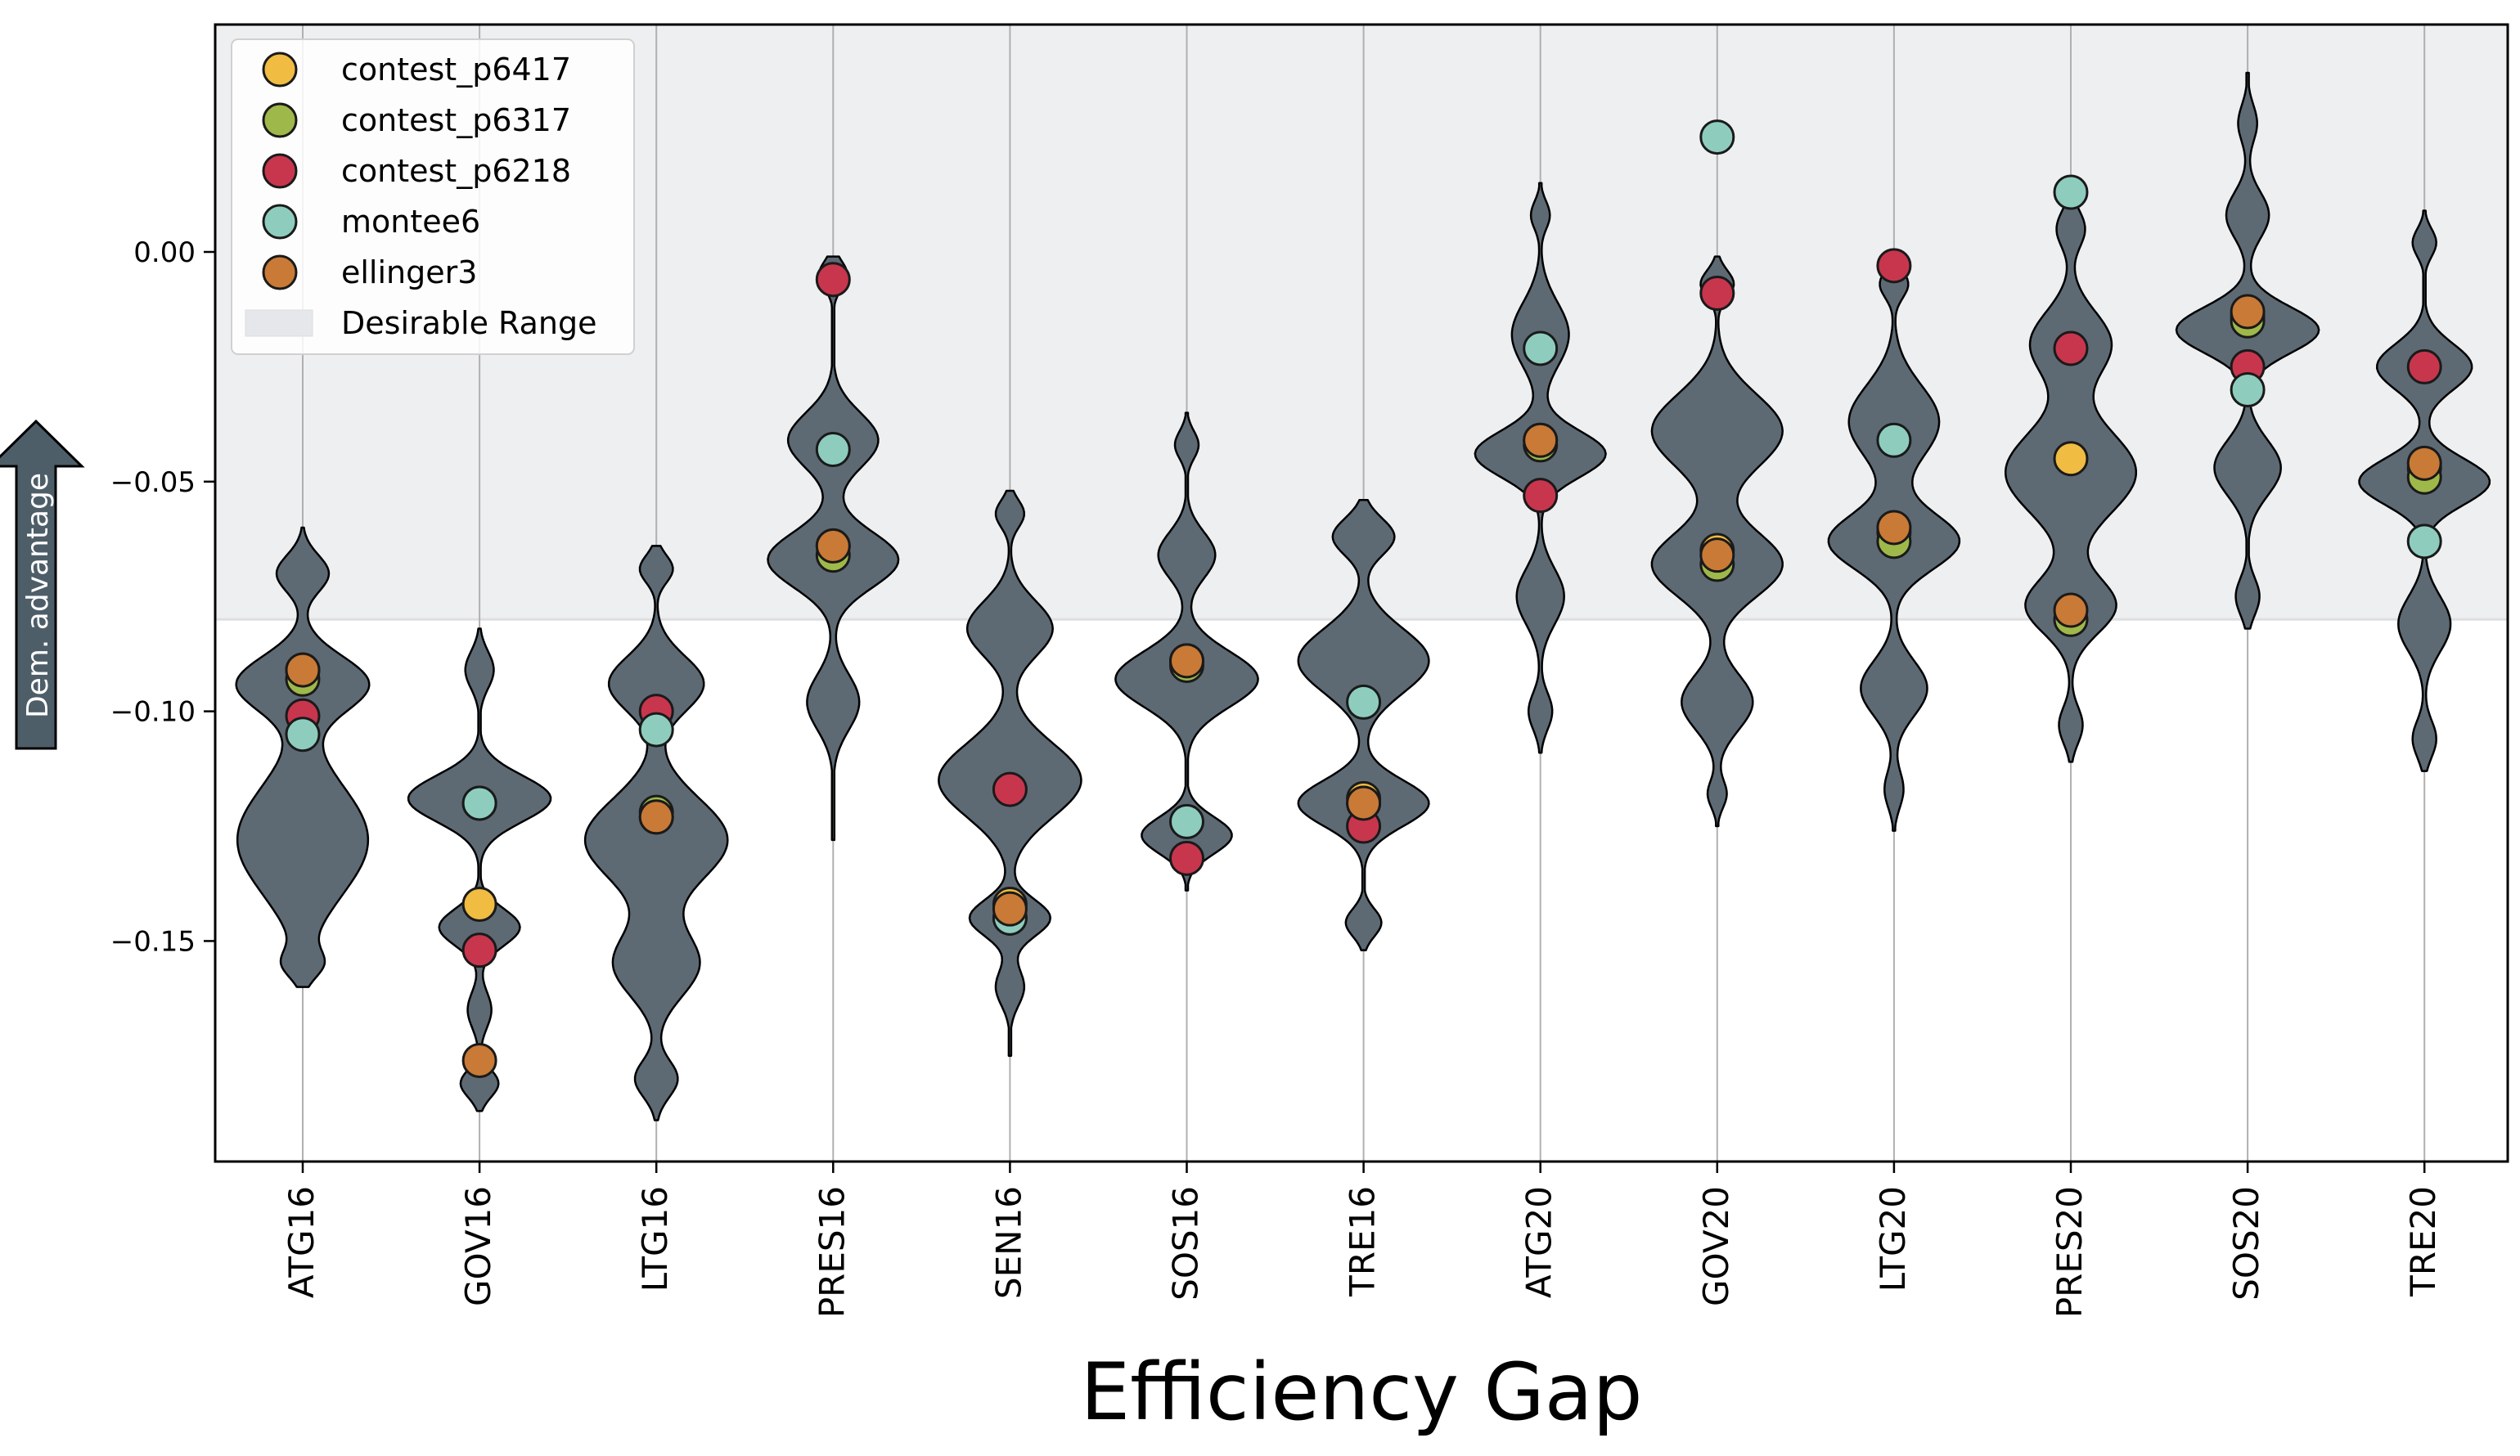  I want to click on y-tick-label: −0.05, so click(153, 483).